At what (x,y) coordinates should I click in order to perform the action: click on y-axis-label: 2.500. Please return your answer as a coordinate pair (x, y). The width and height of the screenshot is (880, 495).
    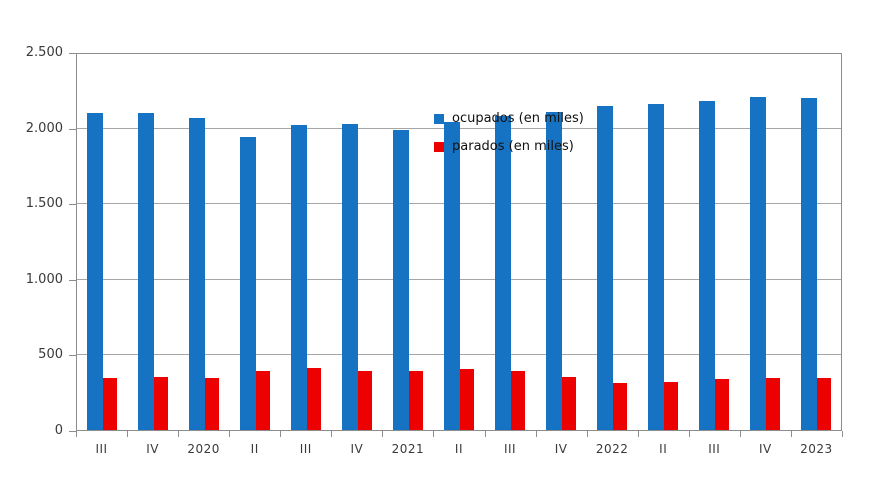
    Looking at the image, I should click on (44, 52).